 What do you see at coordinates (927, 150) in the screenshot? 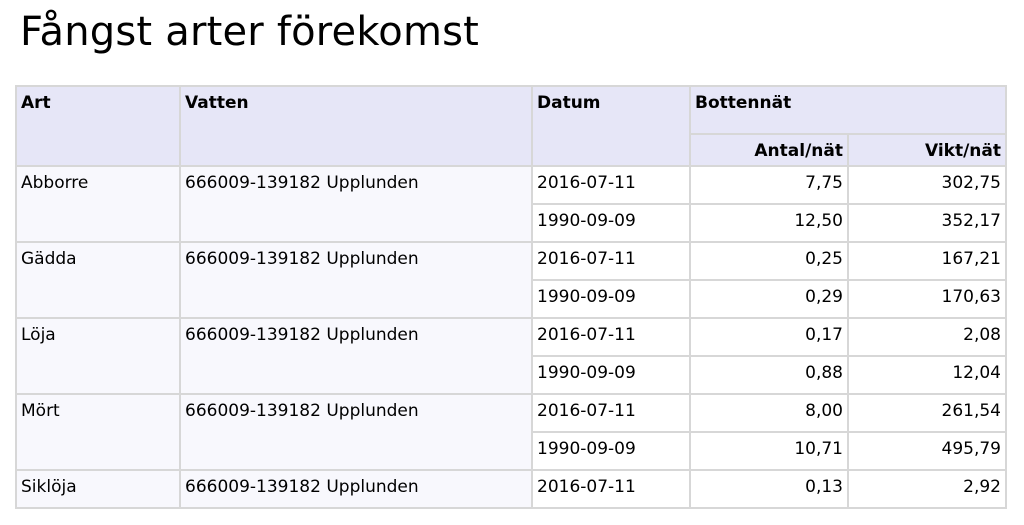
I see `column-header-vikt: Vikt/nät` at bounding box center [927, 150].